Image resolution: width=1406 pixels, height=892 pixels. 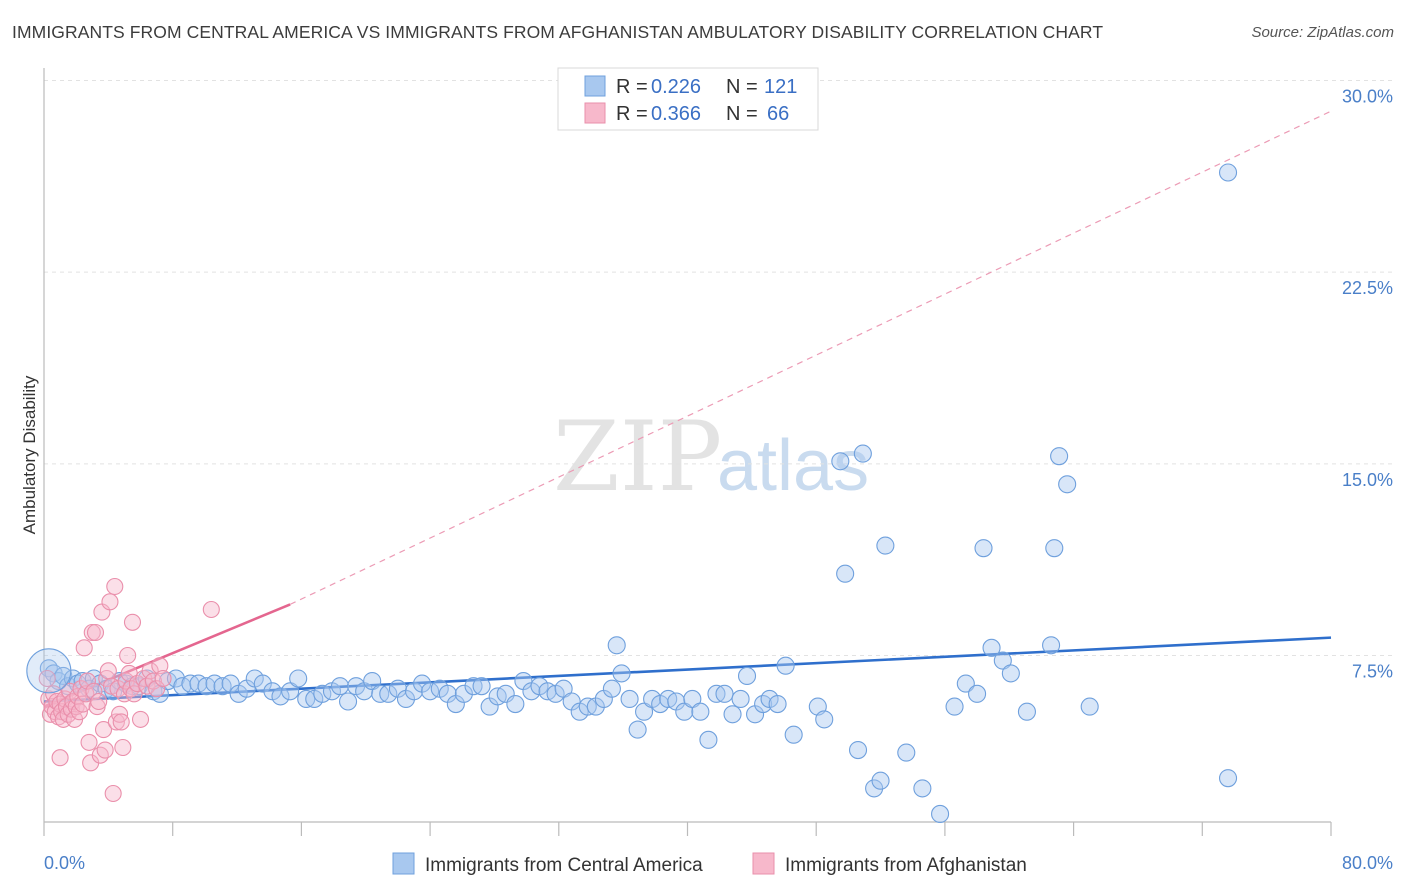 What do you see at coordinates (632, 114) in the screenshot?
I see `legend-r-label-2: R =` at bounding box center [632, 114].